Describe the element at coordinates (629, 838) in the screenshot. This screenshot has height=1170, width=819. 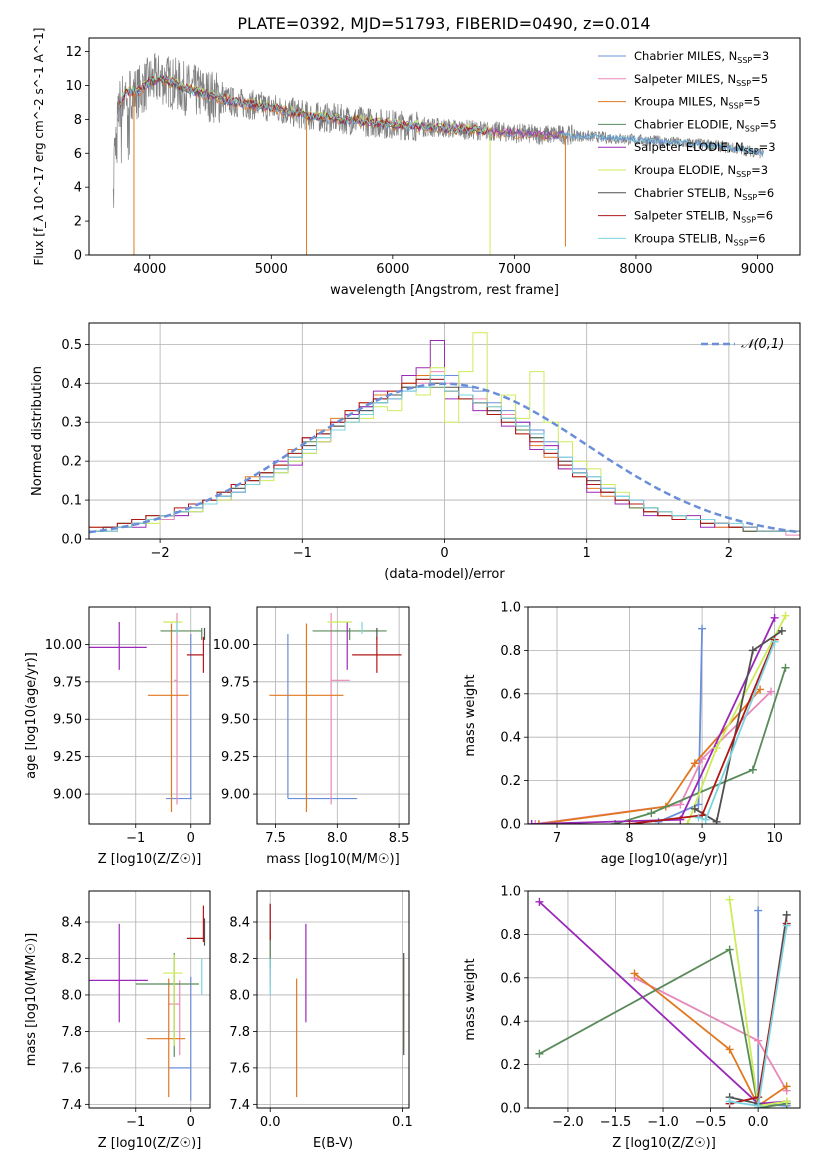
I see `x-tick-label: 8` at that location.